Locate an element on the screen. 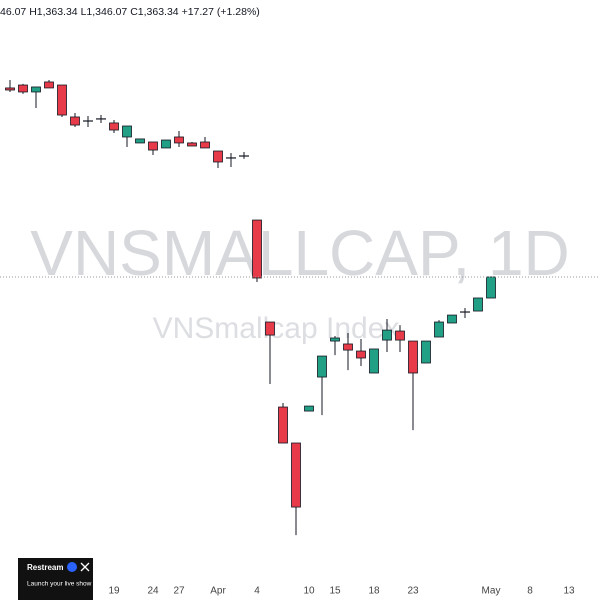 Image resolution: width=600 pixels, height=600 pixels. ad-background is located at coordinates (55, 579).